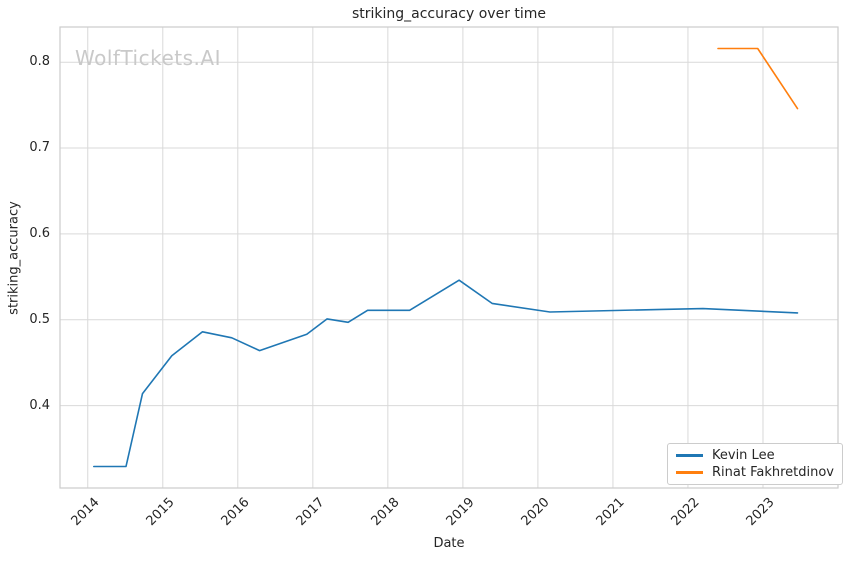 Image resolution: width=844 pixels, height=561 pixels. Describe the element at coordinates (758, 78) in the screenshot. I see `series-line` at that location.